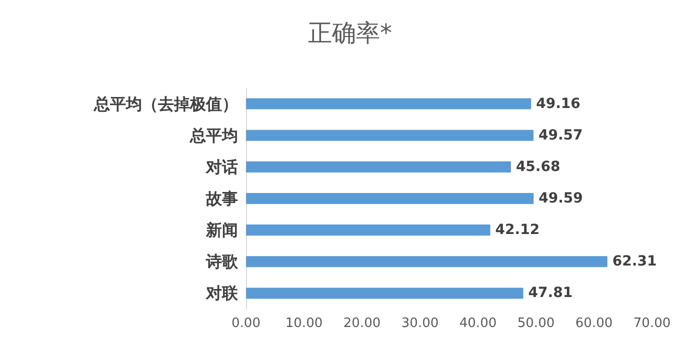 This screenshot has height=357, width=700. Describe the element at coordinates (550, 293) in the screenshot. I see `data-label: 47.81` at that location.